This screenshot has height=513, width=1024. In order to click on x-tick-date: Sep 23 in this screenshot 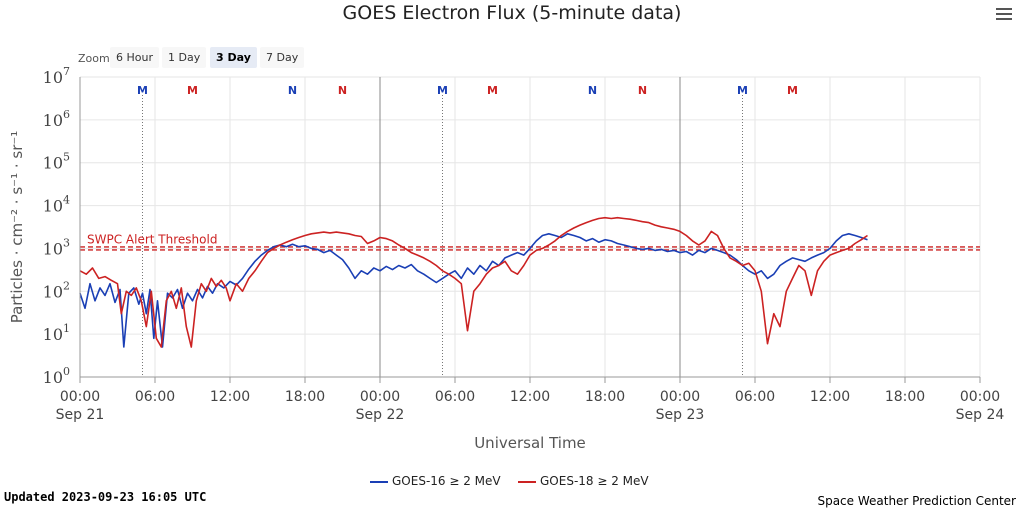, I will do `click(680, 415)`.